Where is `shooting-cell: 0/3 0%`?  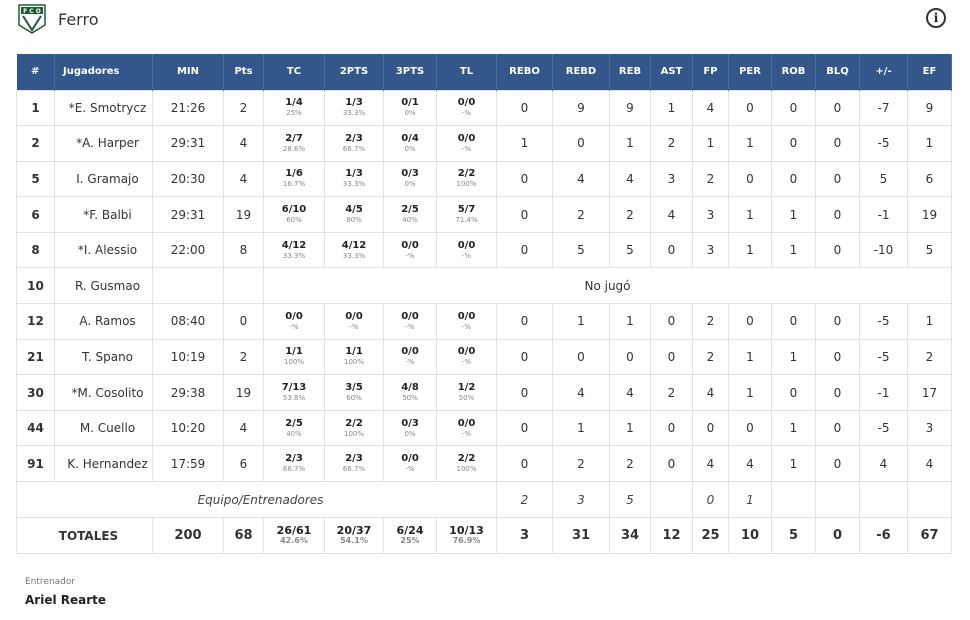
shooting-cell: 0/3 0% is located at coordinates (410, 179).